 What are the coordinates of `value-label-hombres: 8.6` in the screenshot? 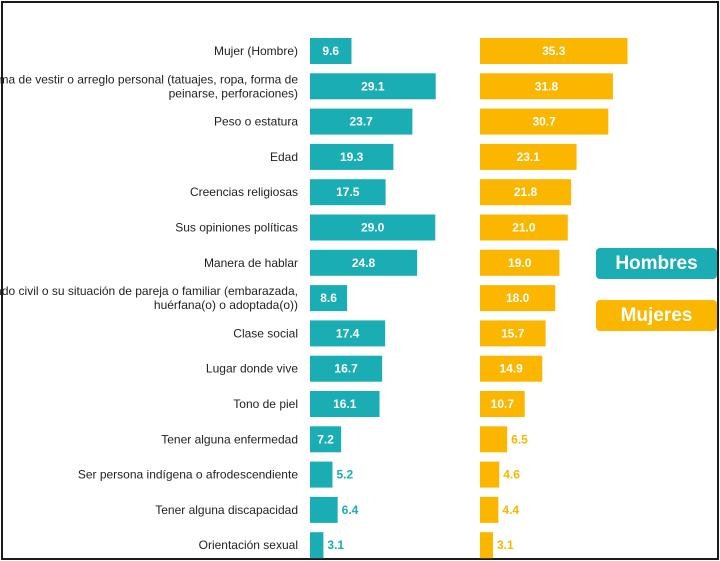 It's located at (328, 298).